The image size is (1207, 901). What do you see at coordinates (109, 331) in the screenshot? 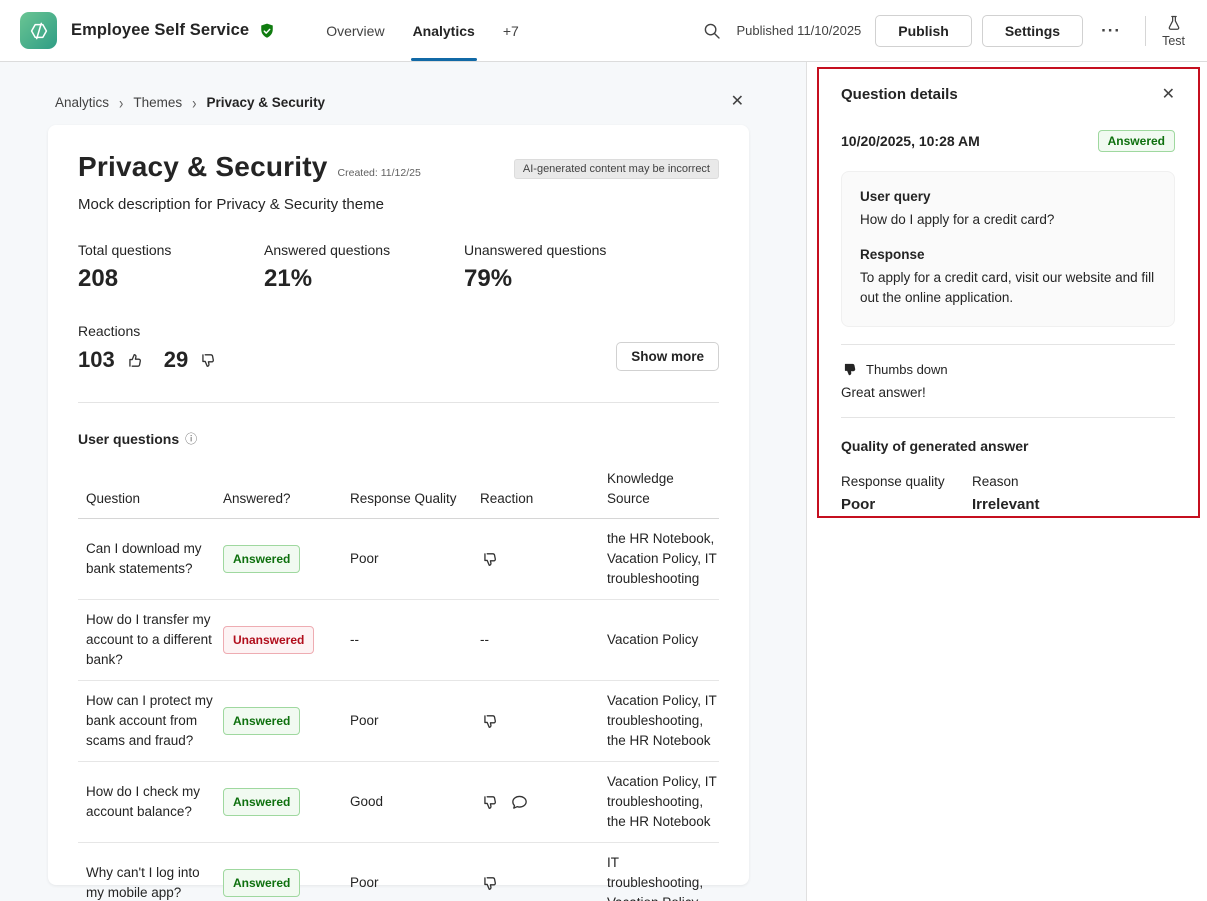
I see `reactions-label: Reactions` at bounding box center [109, 331].